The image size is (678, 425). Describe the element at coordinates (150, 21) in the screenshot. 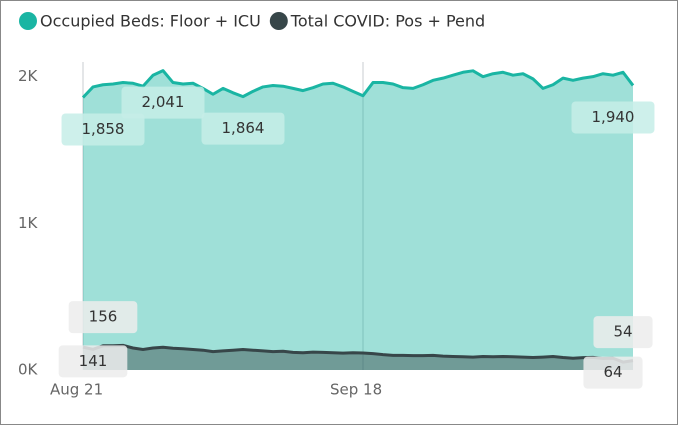

I see `legend-label: Occupied Beds: Floor + ICU` at that location.